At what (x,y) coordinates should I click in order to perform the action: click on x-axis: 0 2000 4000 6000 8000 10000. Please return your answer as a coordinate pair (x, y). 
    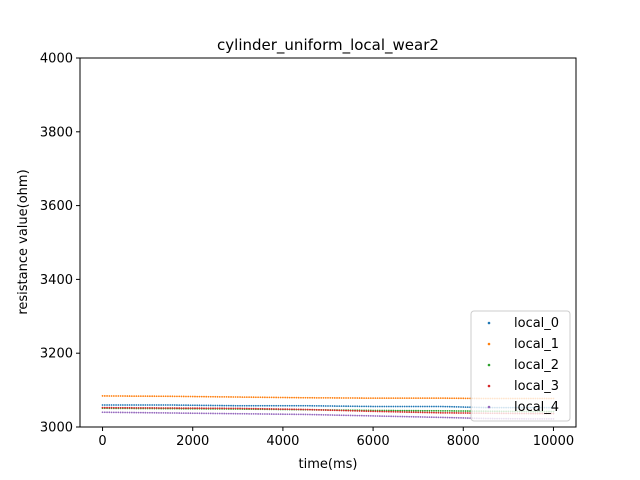
    Looking at the image, I should click on (336, 438).